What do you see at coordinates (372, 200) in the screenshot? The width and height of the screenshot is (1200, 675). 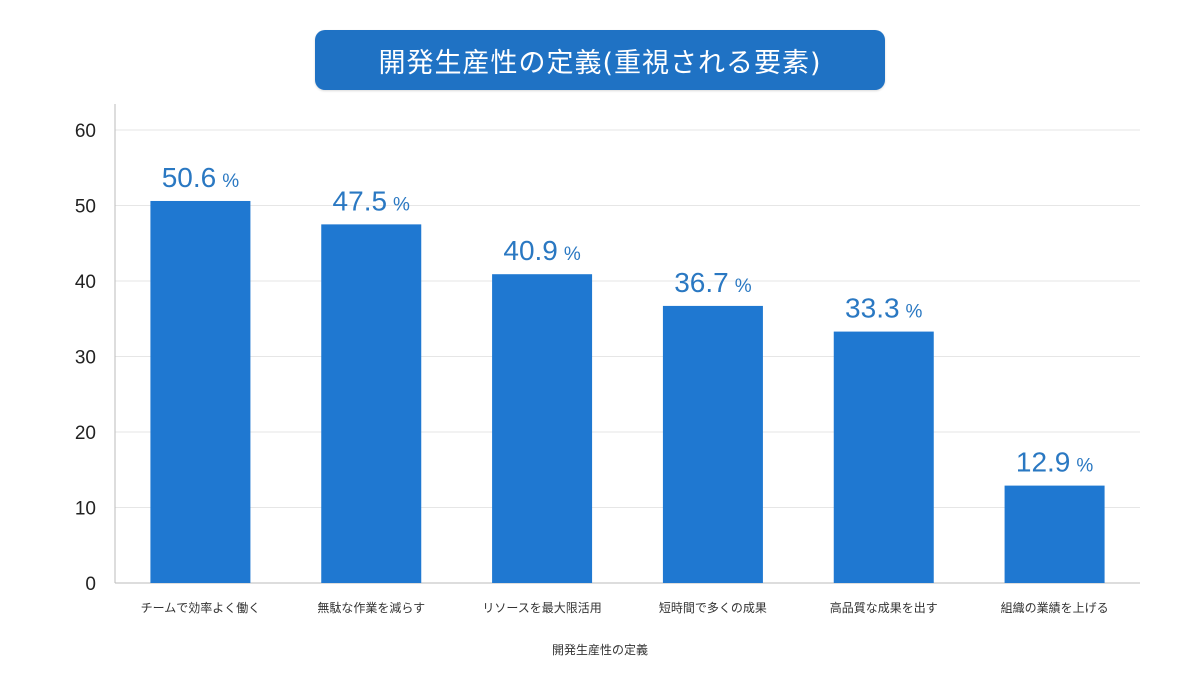 I see `data-label: 47.5%` at bounding box center [372, 200].